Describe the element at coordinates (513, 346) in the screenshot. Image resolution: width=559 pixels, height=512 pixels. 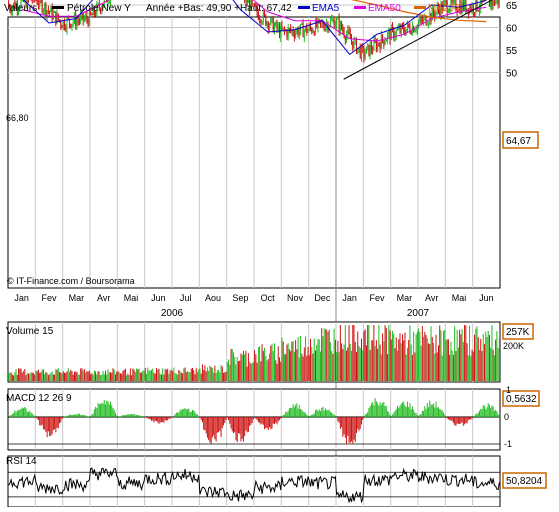
I see `volume-tick: 200K` at that location.